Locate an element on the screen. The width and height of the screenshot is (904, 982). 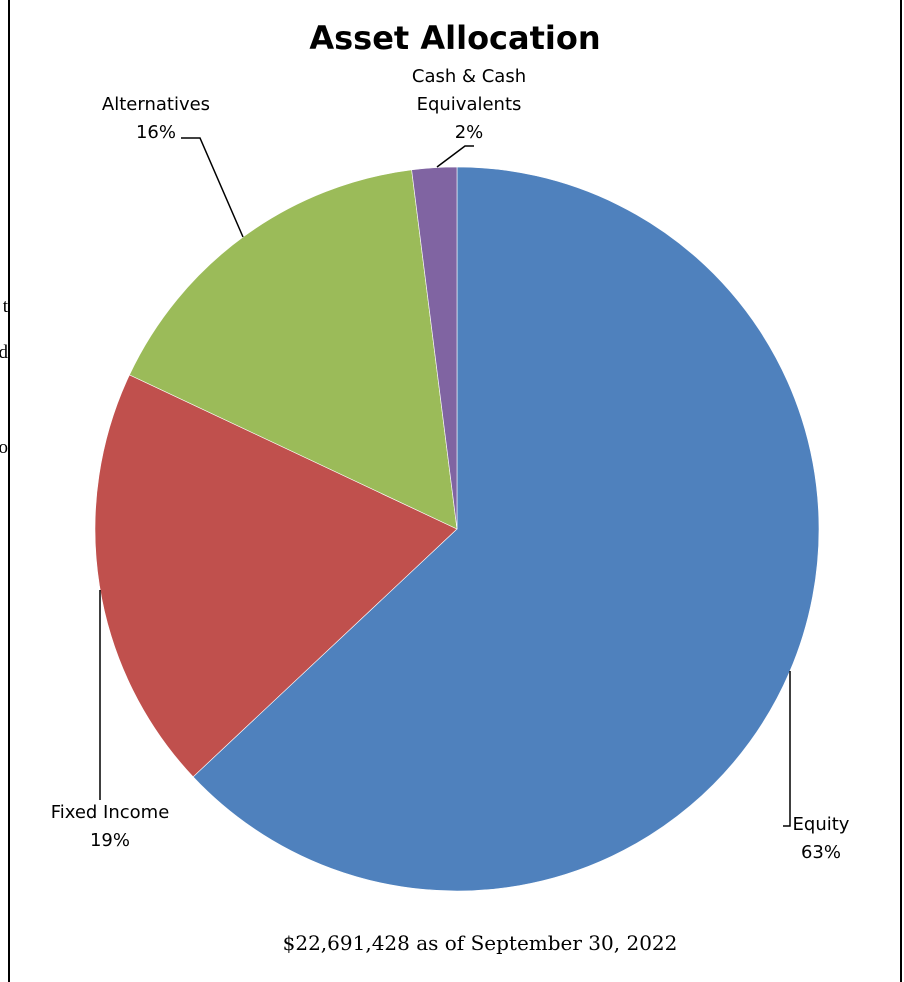
clipped-page-text-1: t is located at coordinates (5, 306).